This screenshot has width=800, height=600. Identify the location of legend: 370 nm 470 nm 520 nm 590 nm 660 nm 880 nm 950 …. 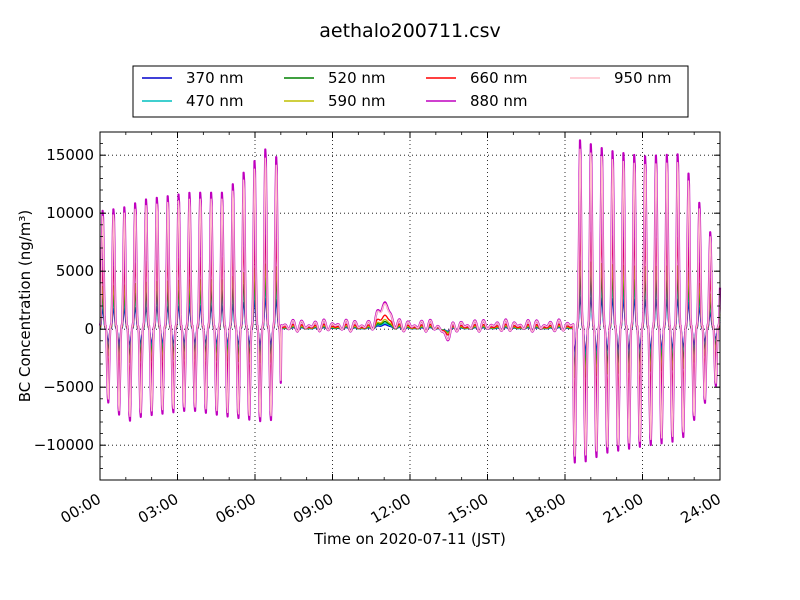
(410, 91).